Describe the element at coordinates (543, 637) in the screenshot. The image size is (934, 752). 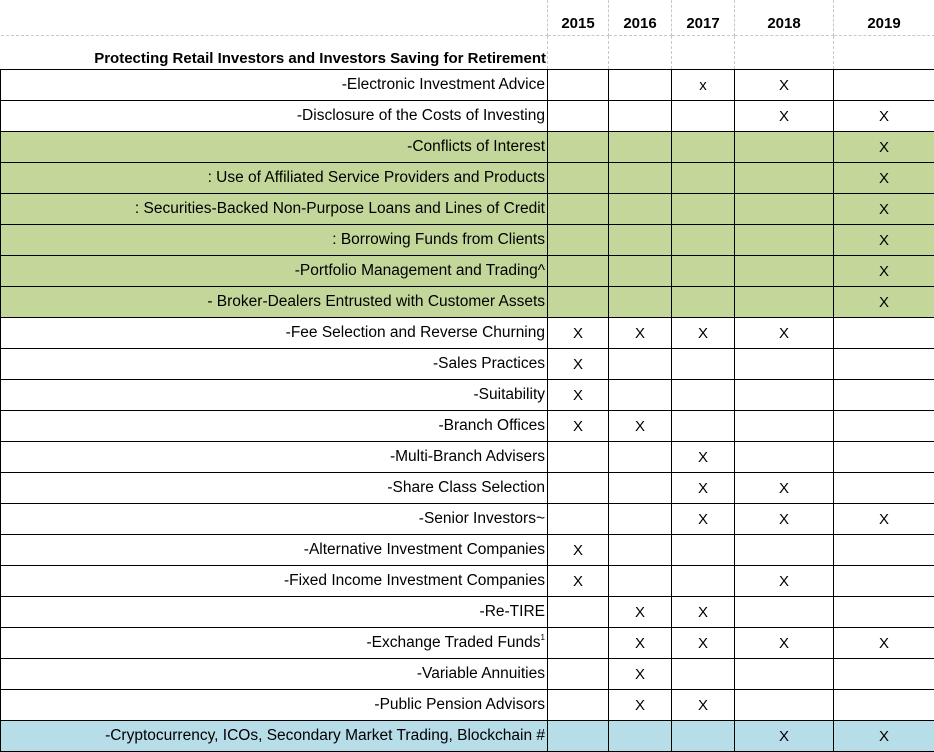
I see `footnote-marker: 1` at that location.